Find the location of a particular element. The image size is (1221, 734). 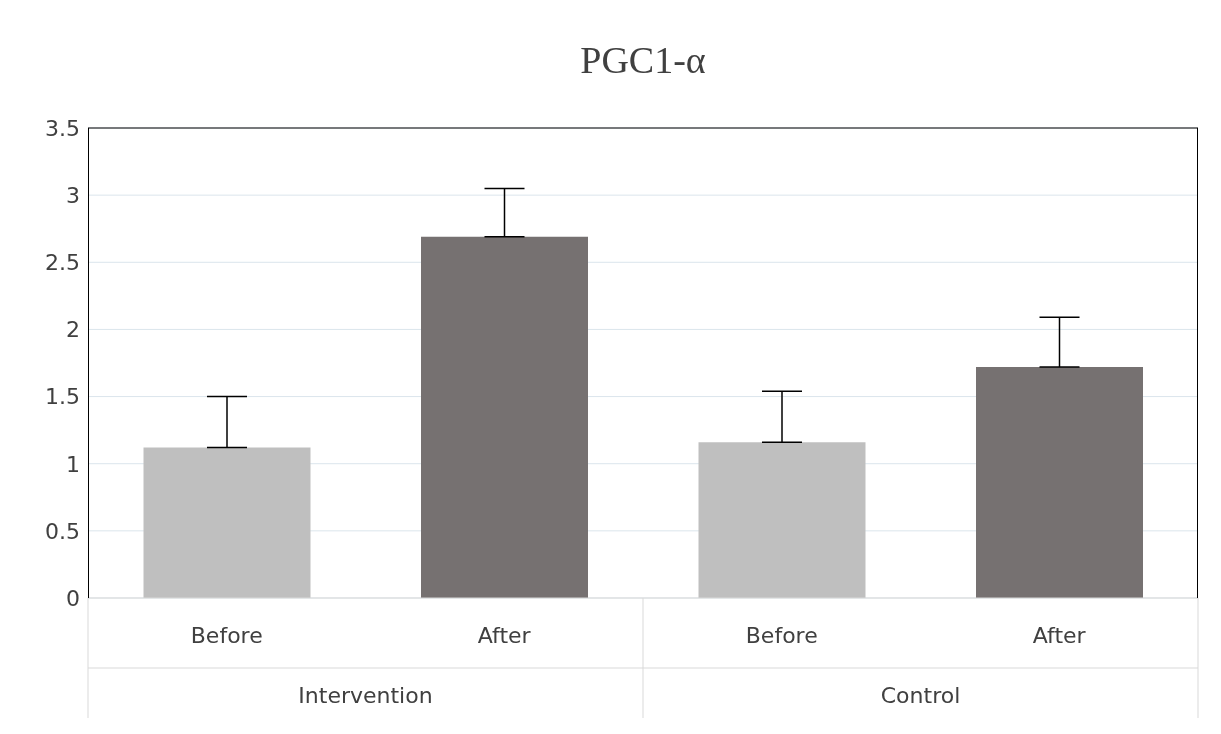

y-tick-label: 0 is located at coordinates (73, 598).